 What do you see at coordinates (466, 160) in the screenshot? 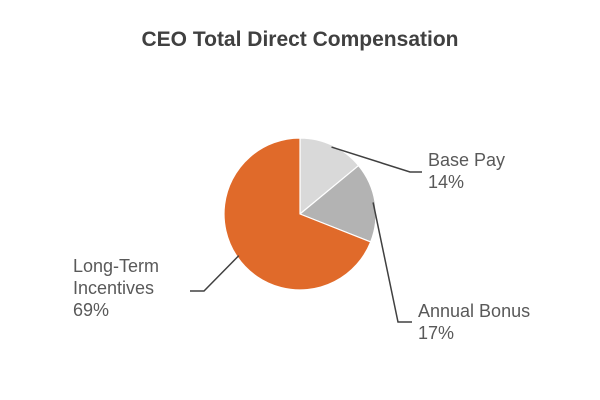
I see `slice-name-base-pay: Base Pay` at bounding box center [466, 160].